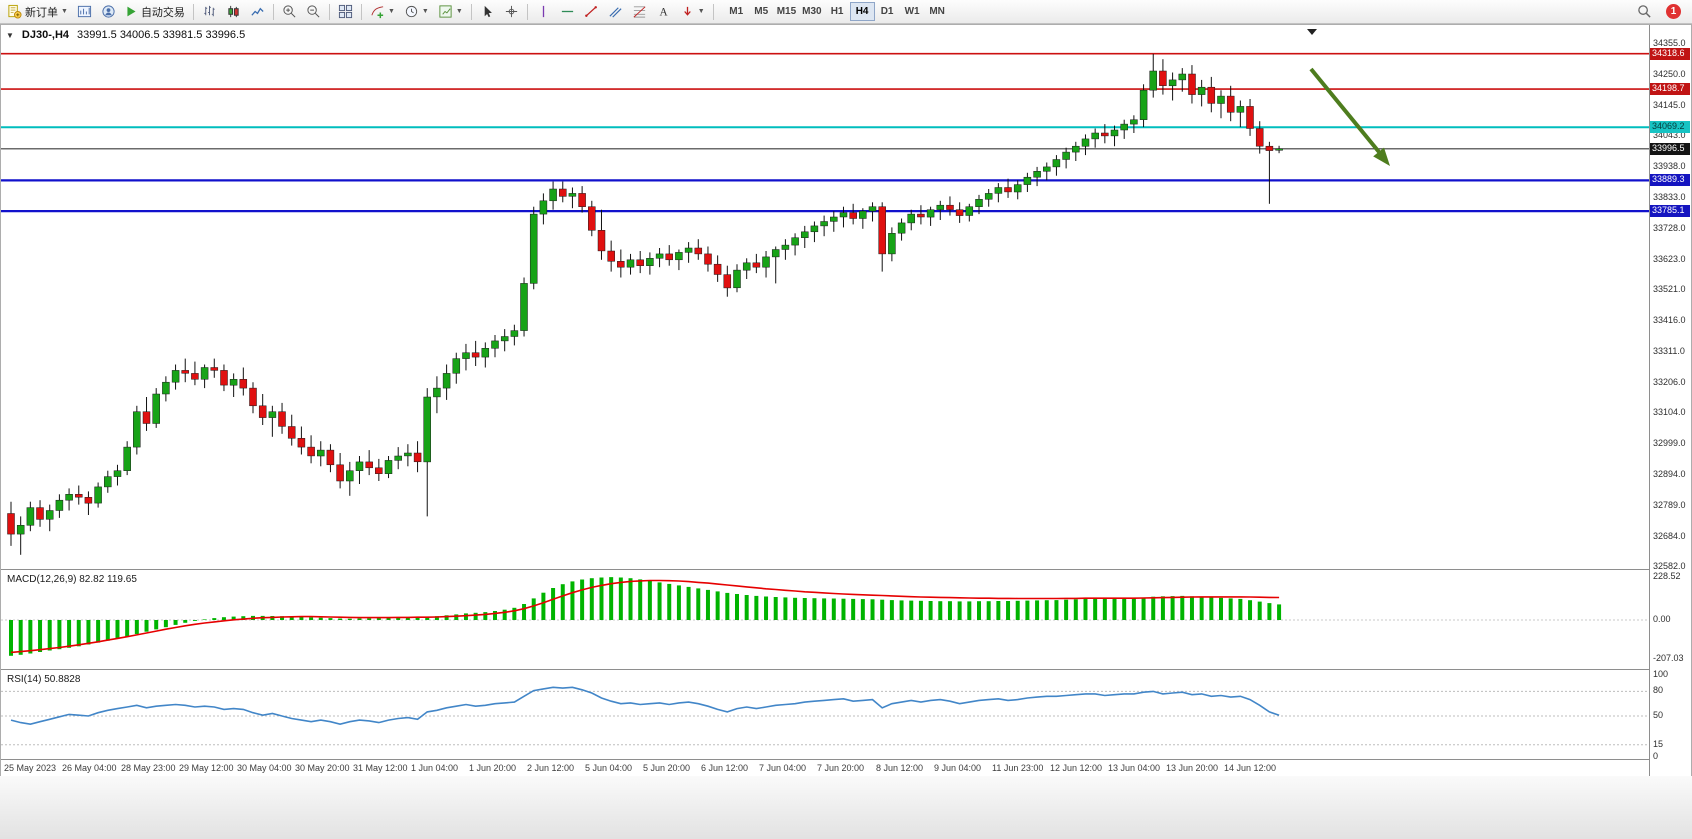  Describe the element at coordinates (736, 11) in the screenshot. I see `timeframe-m1-button: M1` at that location.